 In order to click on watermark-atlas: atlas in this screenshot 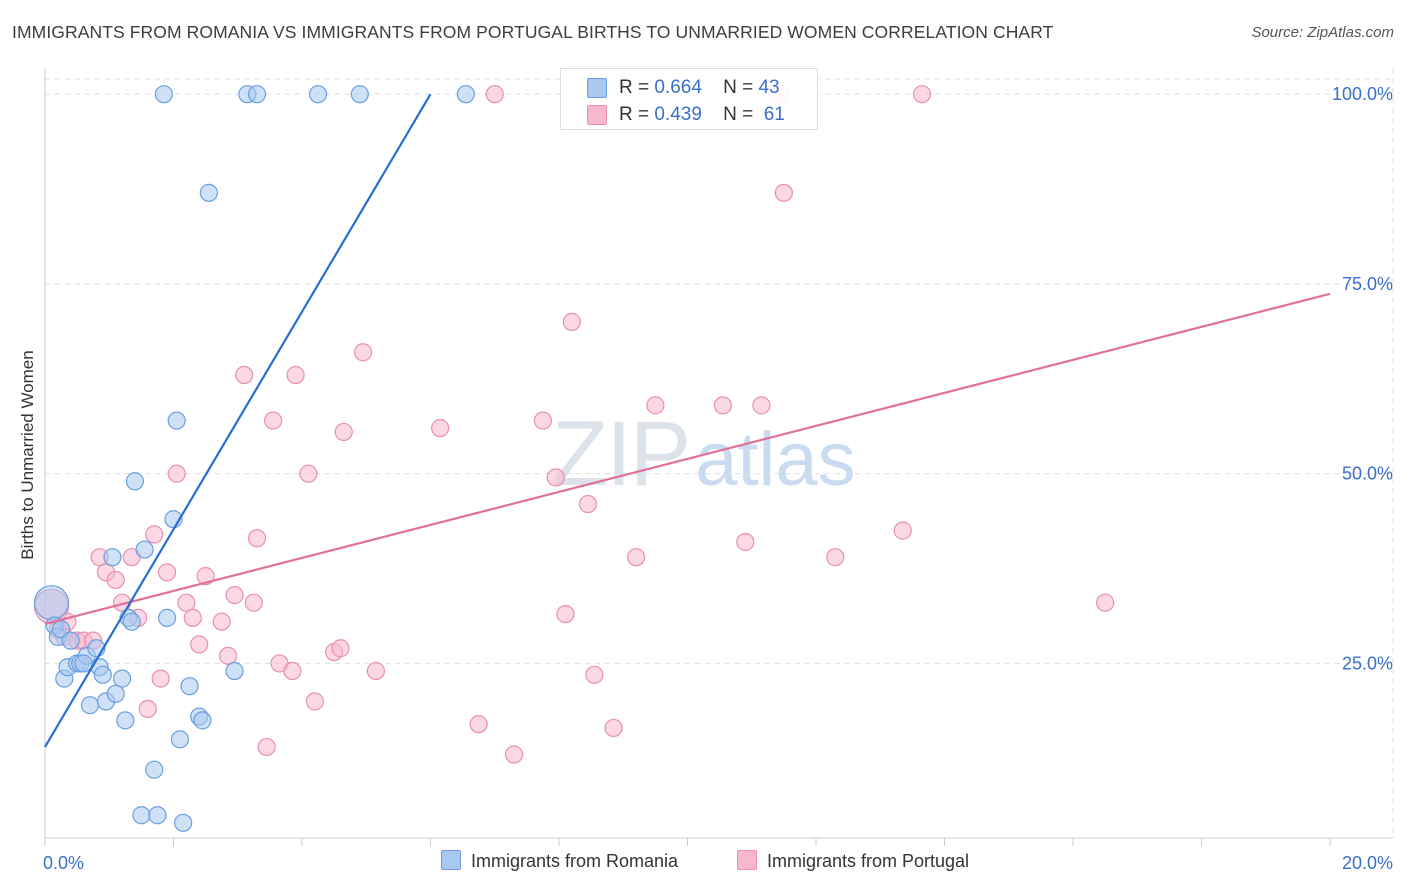, I will do `click(775, 459)`.